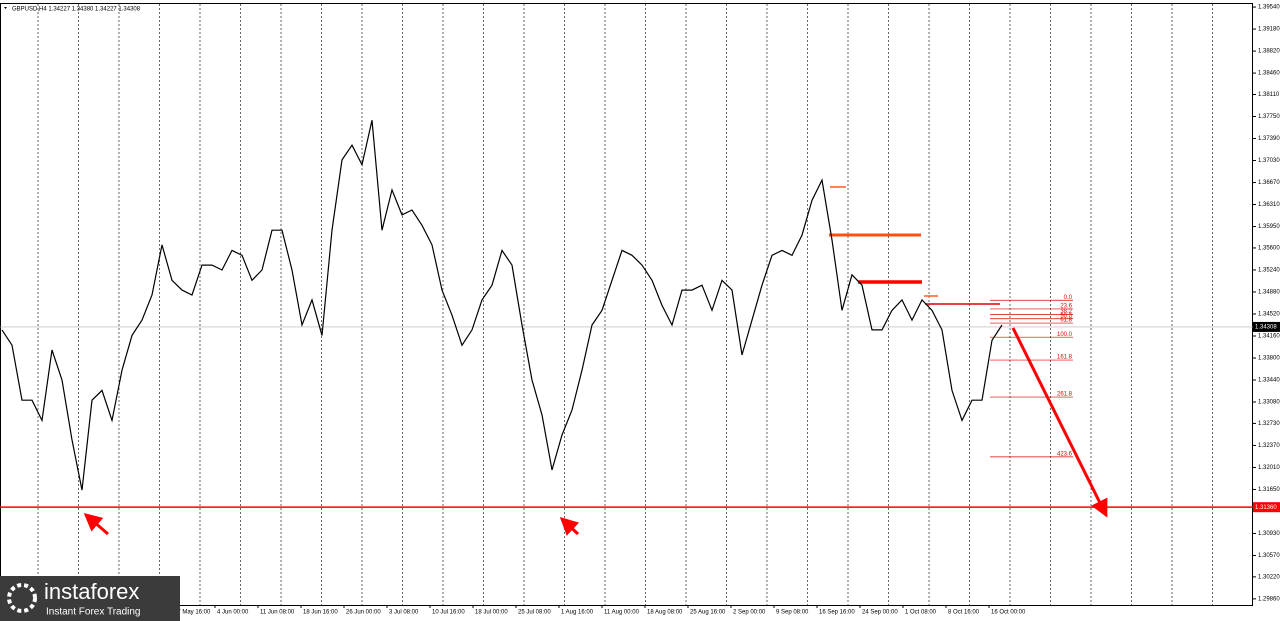 The height and width of the screenshot is (621, 1280). I want to click on x-tick-label: 8 Oct 16:00, so click(964, 613).